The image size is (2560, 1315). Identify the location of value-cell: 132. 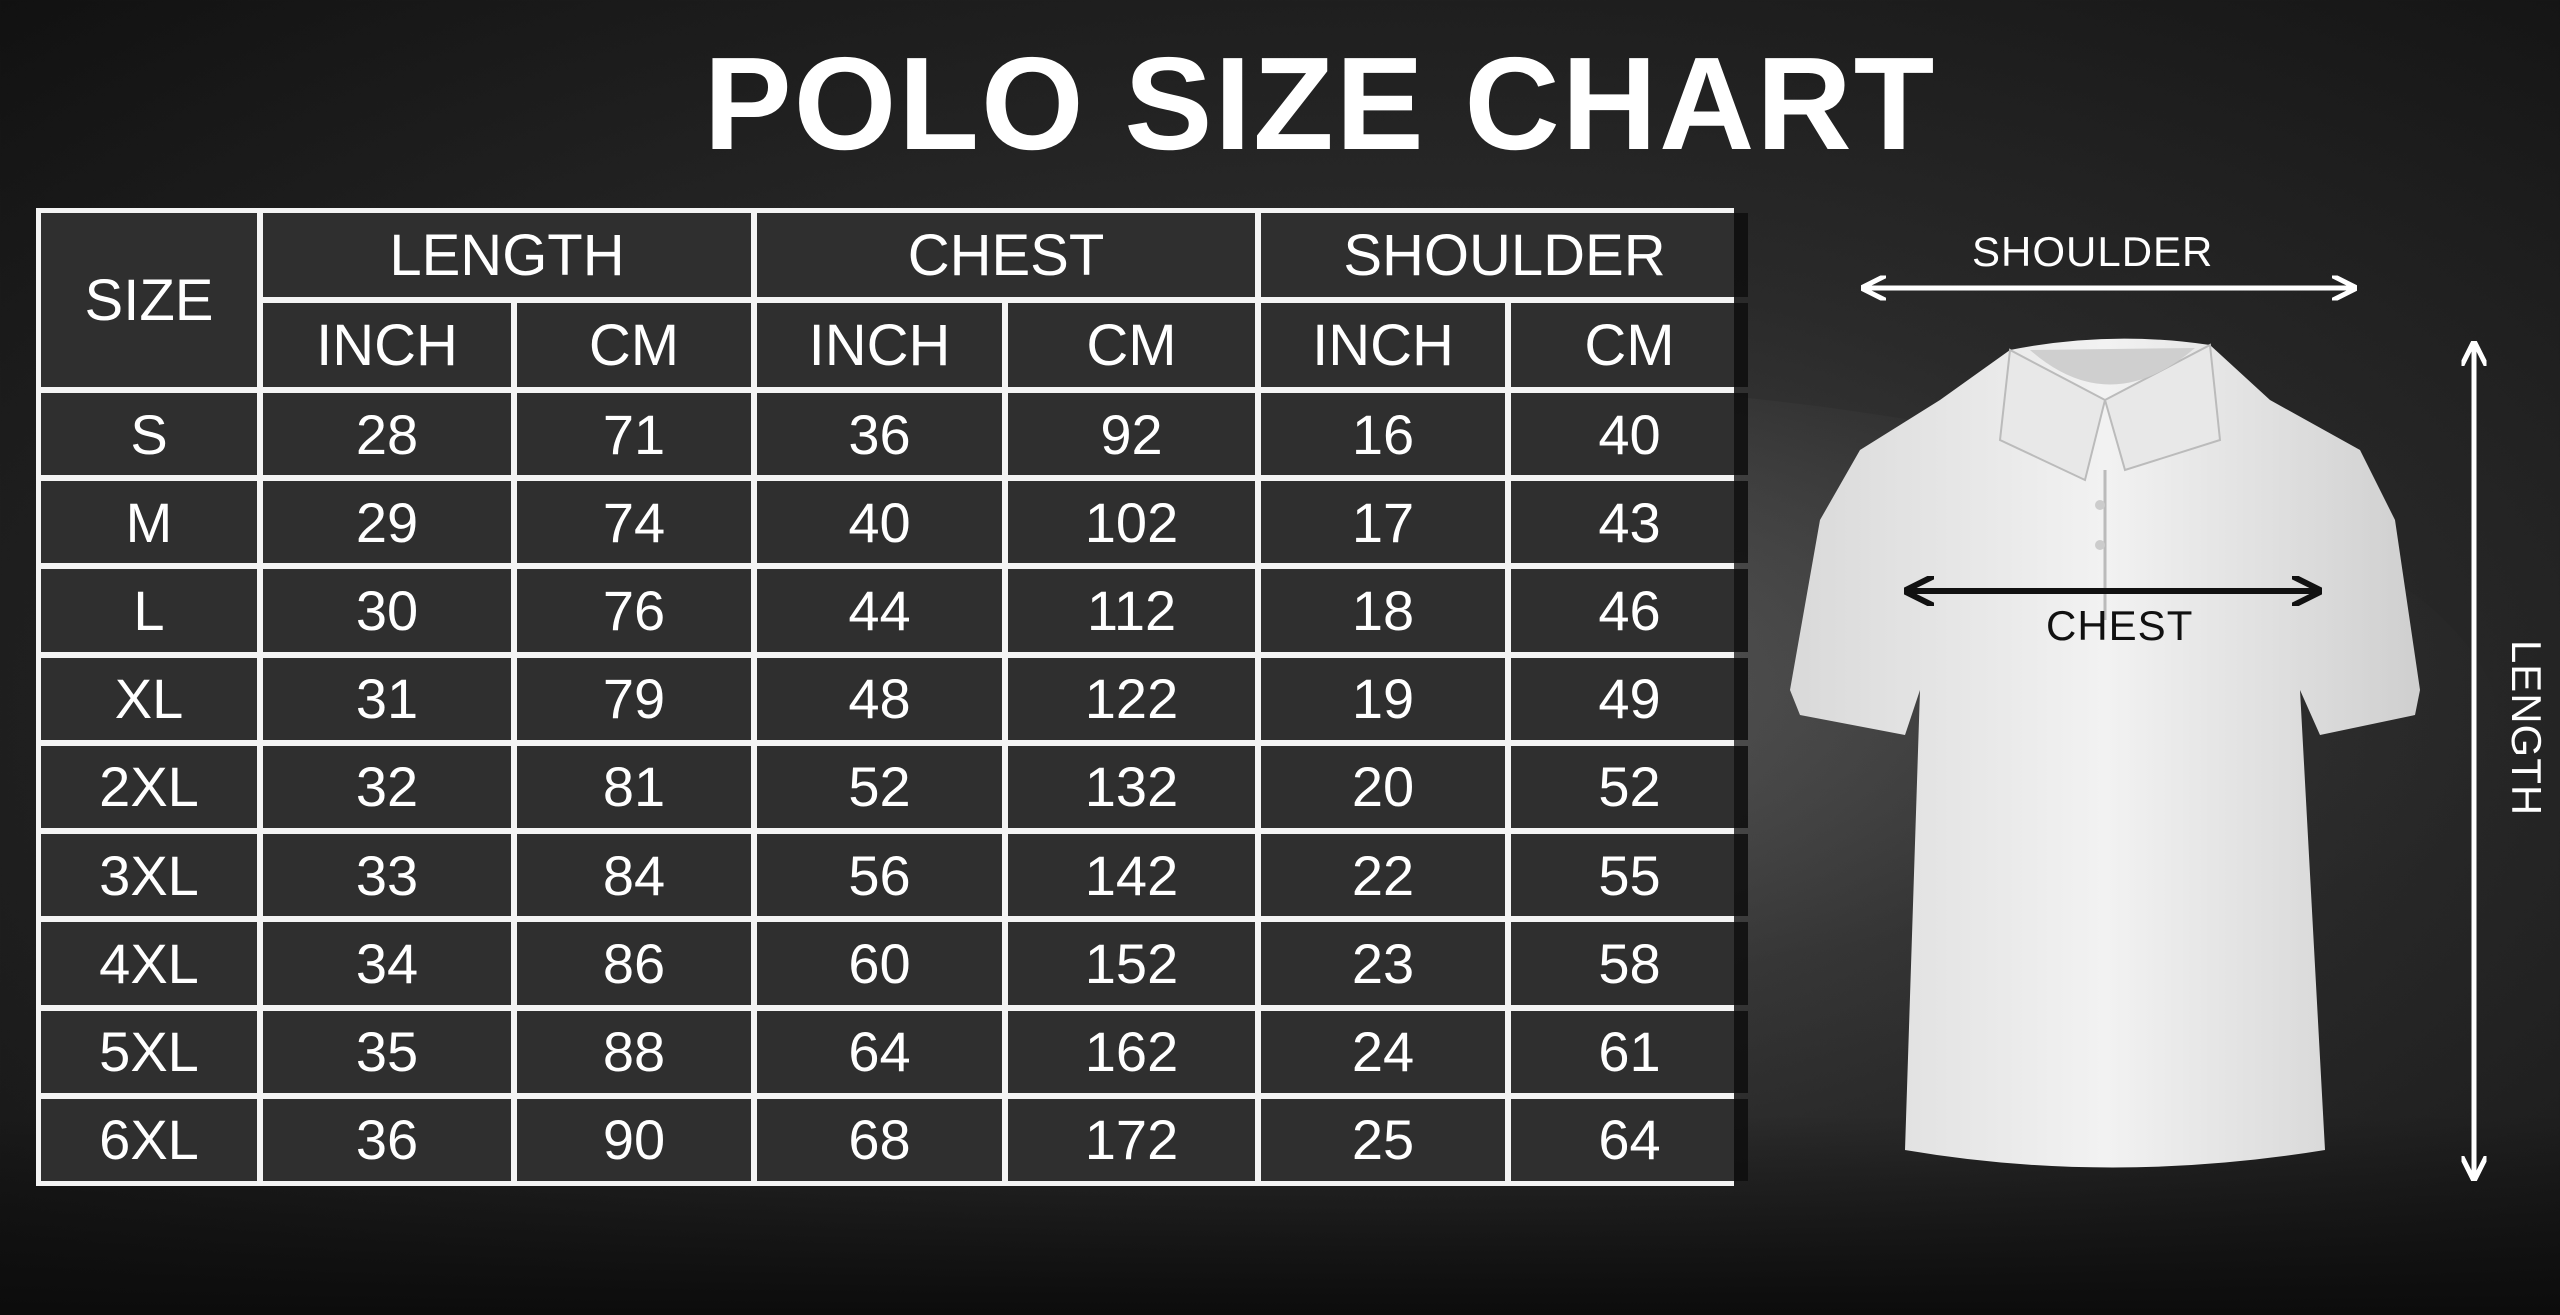
(1131, 787).